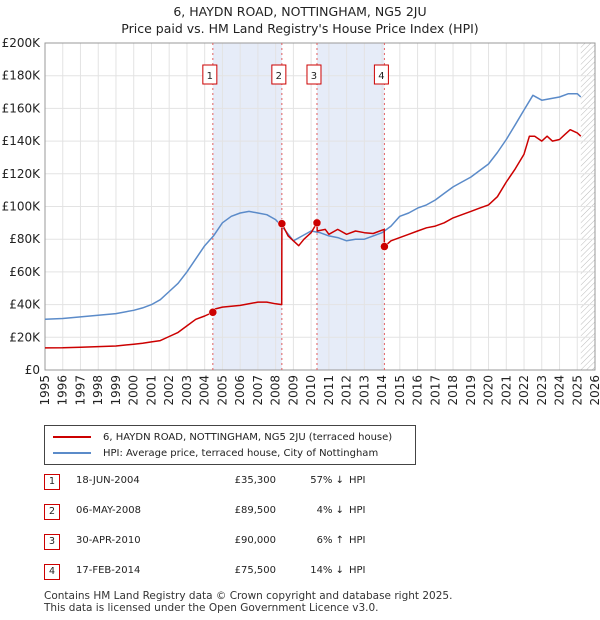 This screenshot has height=620, width=600. I want to click on sale-row: 4 17-FEB-2014 £75,500 14% ↓ HPI, so click(244, 577).